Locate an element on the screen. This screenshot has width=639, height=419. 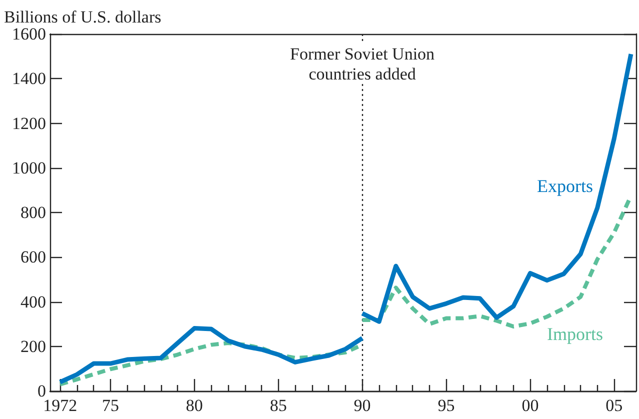
x-tick-label: 80 is located at coordinates (194, 405).